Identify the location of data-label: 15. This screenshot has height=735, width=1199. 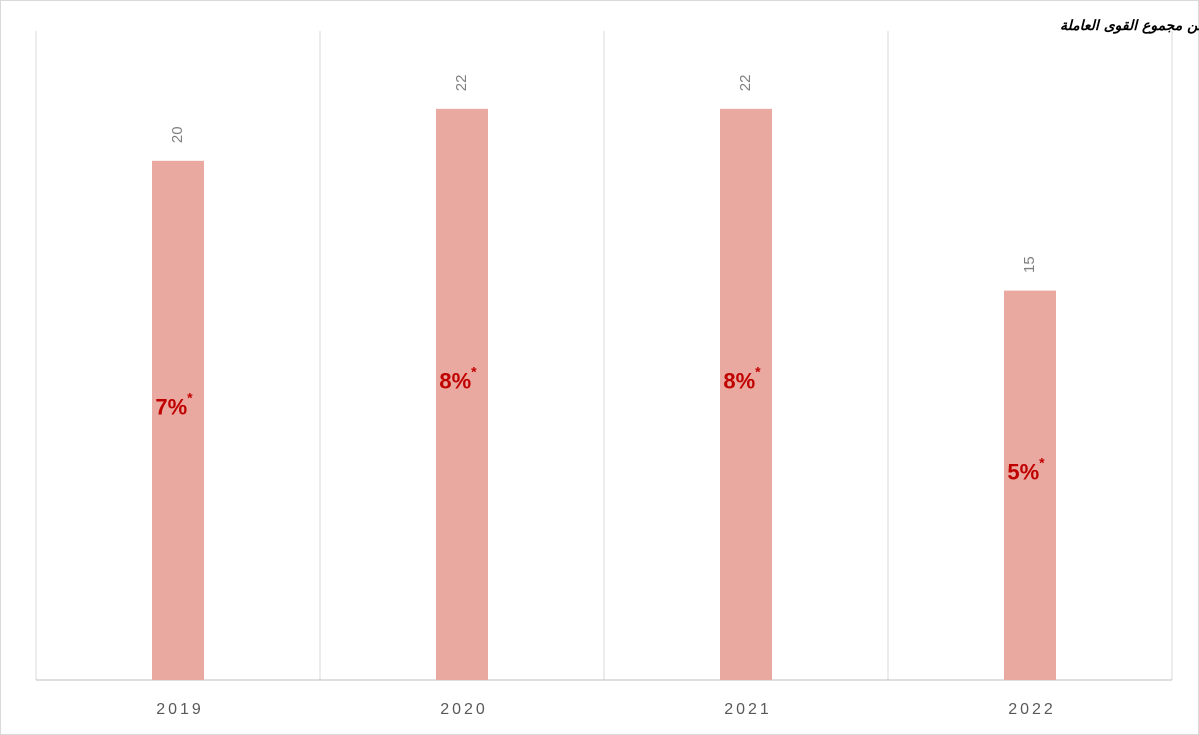
(1029, 264).